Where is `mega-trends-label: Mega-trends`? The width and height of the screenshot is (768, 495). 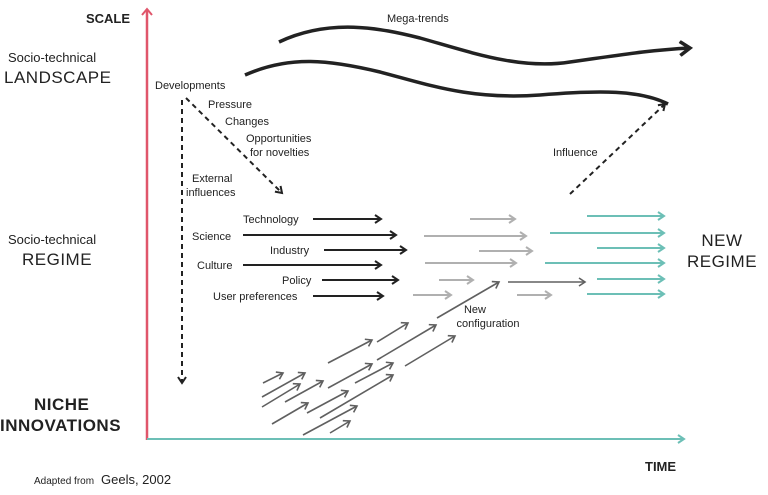 mega-trends-label: Mega-trends is located at coordinates (418, 19).